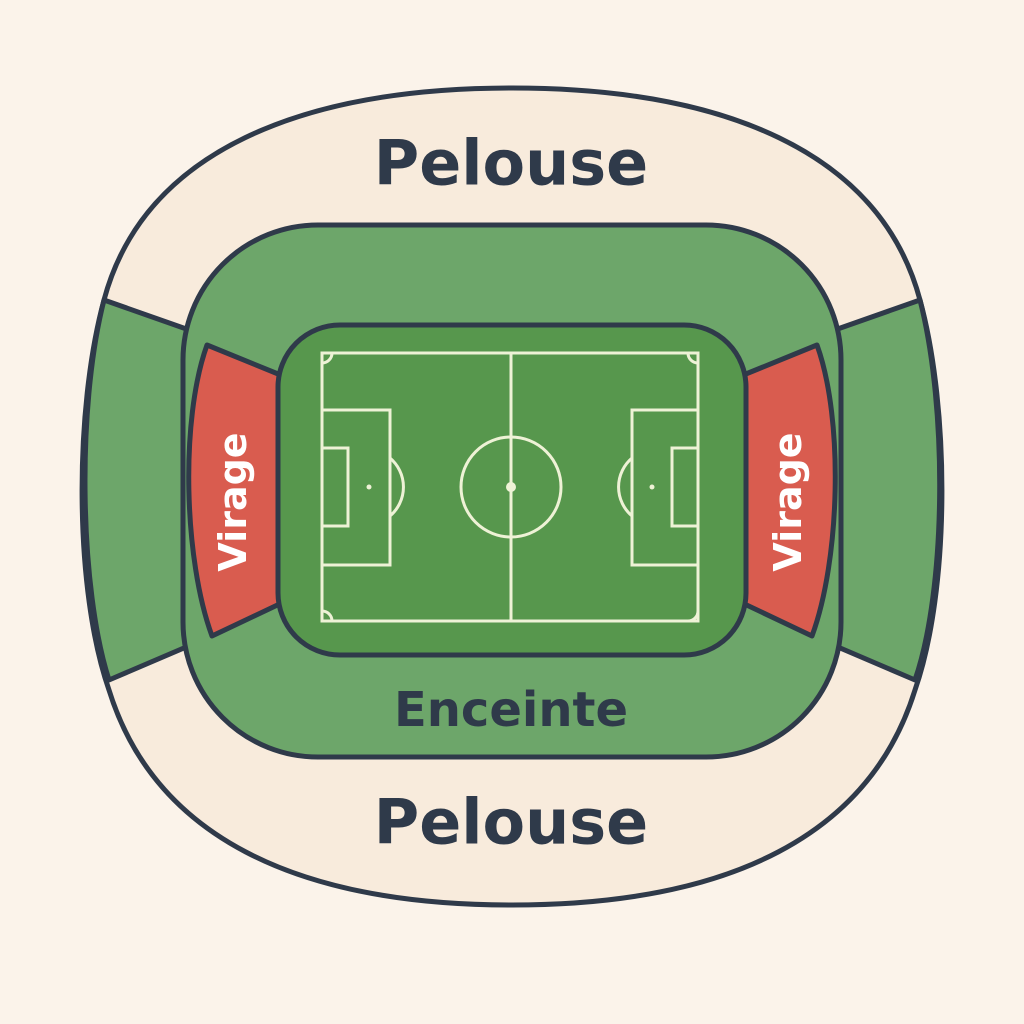  I want to click on corner-arc-top-left, so click(327, 358).